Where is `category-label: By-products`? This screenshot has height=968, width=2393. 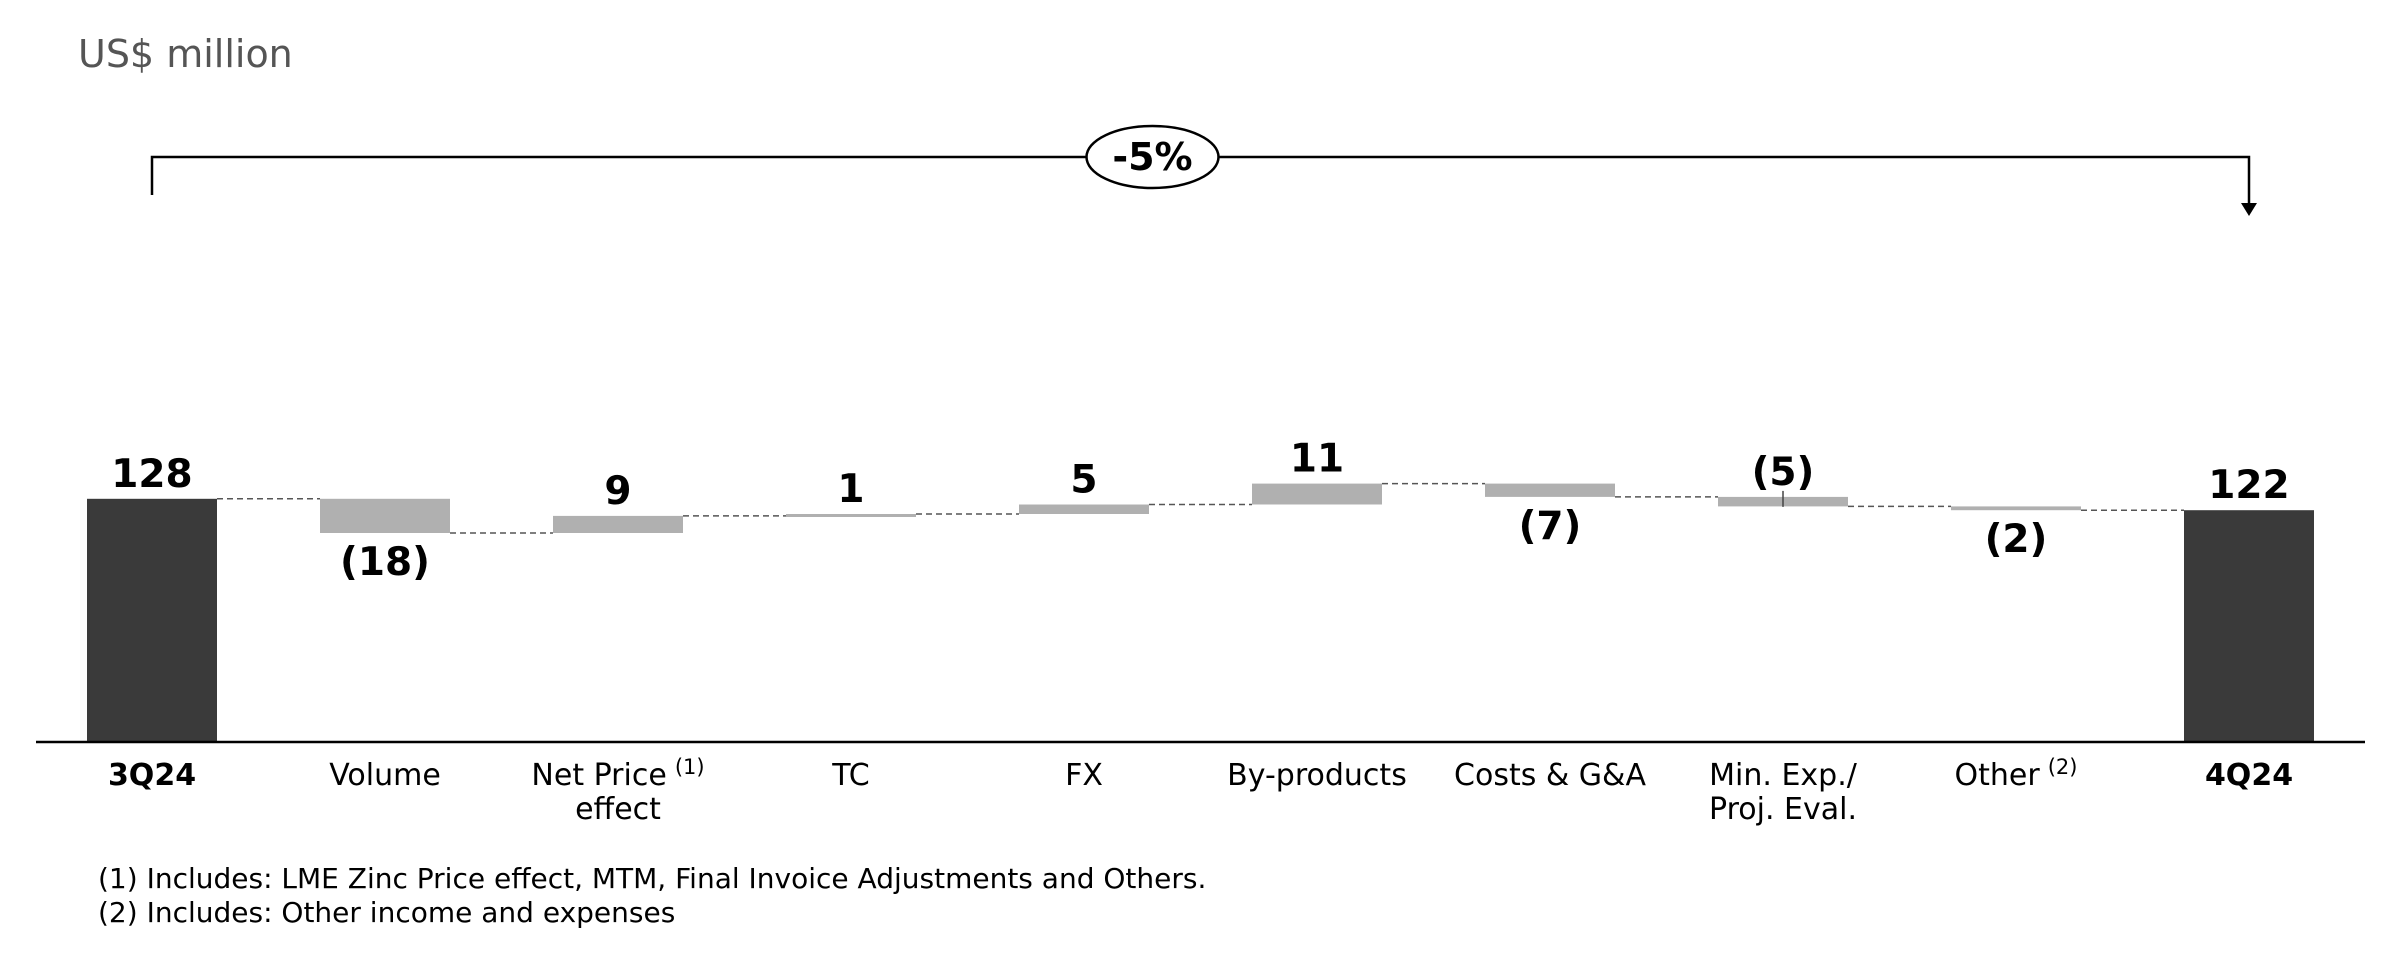
category-label: By-products is located at coordinates (1317, 775).